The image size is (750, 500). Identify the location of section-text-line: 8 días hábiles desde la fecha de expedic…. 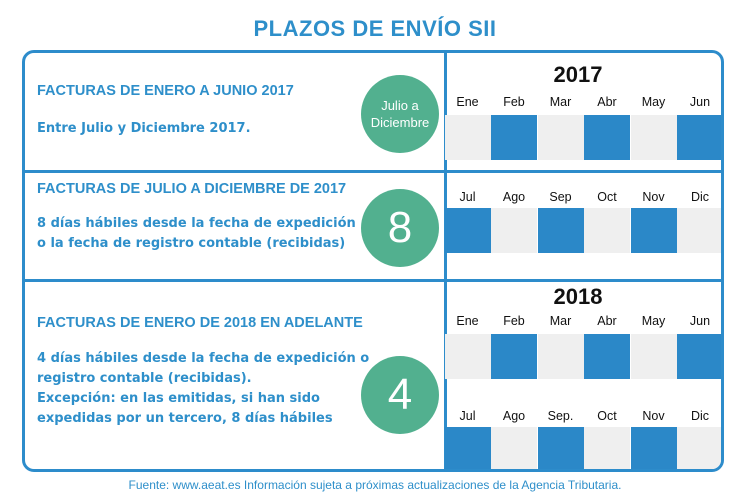
(196, 223).